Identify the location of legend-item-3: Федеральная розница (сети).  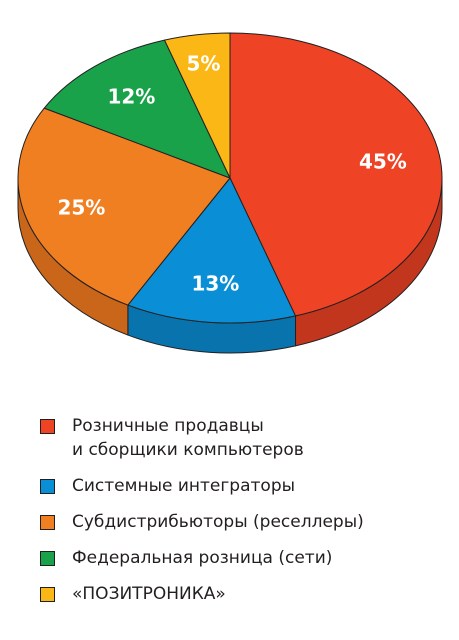
(245, 558).